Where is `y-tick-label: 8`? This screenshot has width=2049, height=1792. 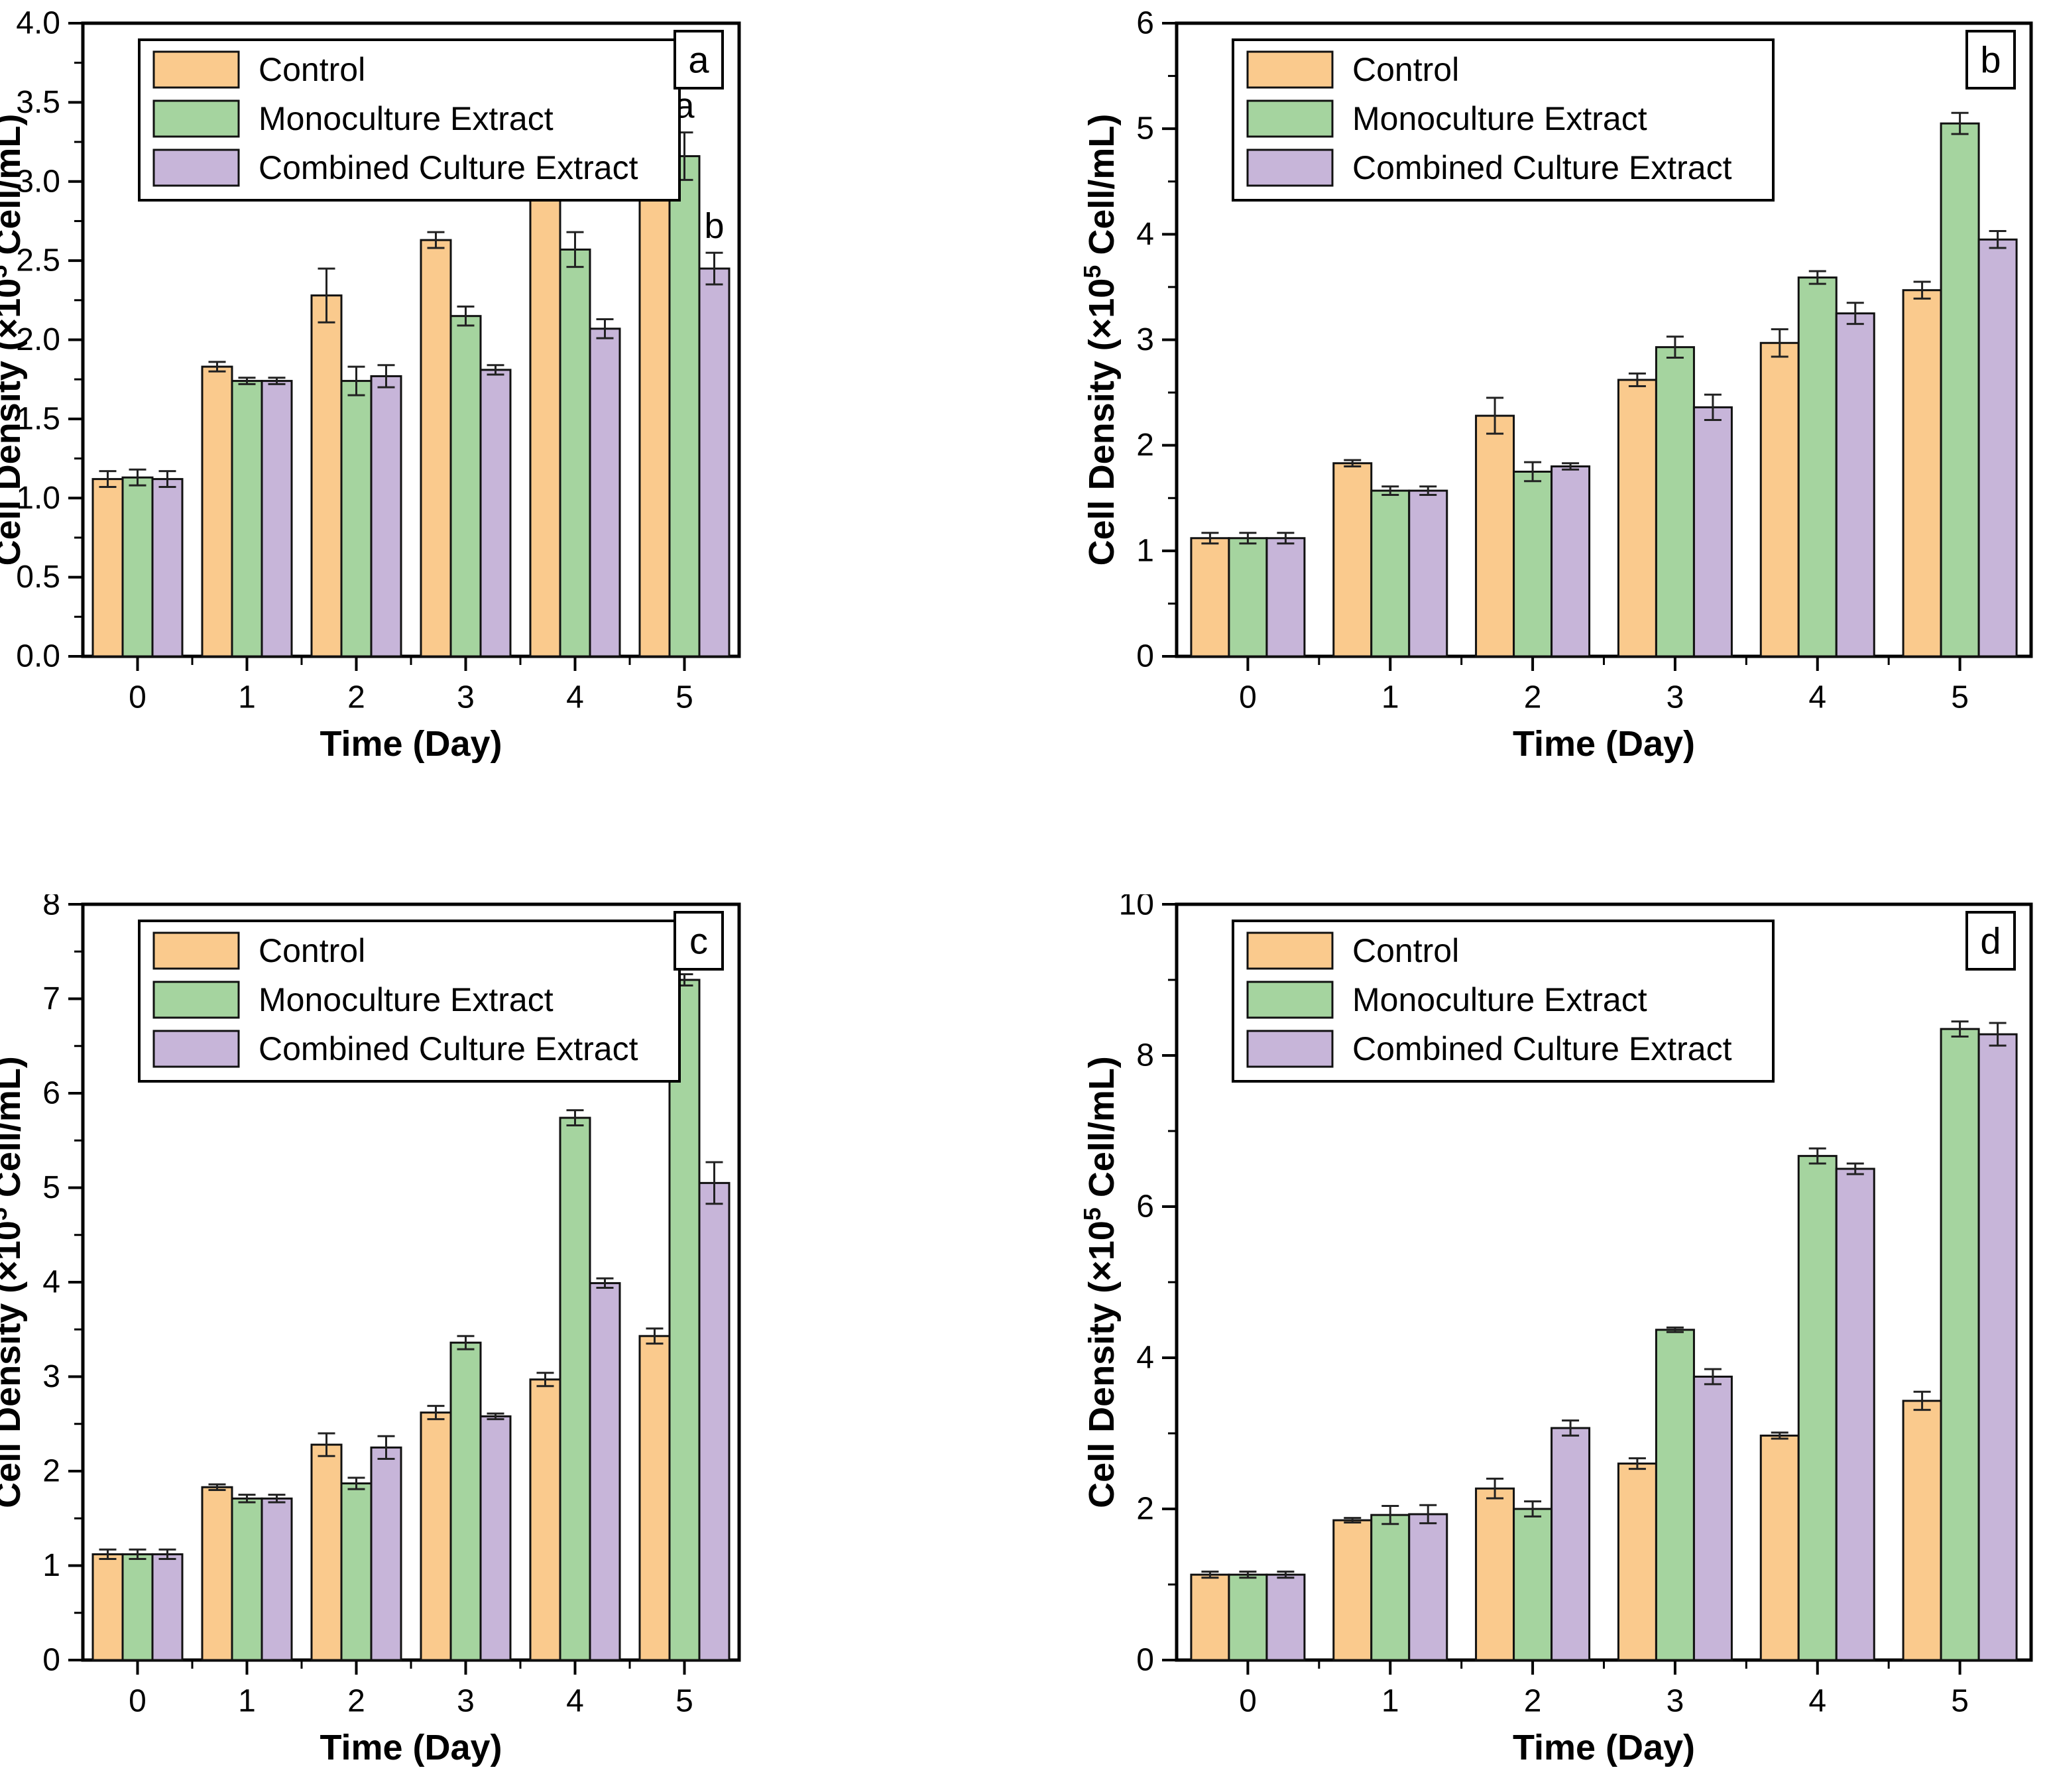 y-tick-label: 8 is located at coordinates (1145, 1055).